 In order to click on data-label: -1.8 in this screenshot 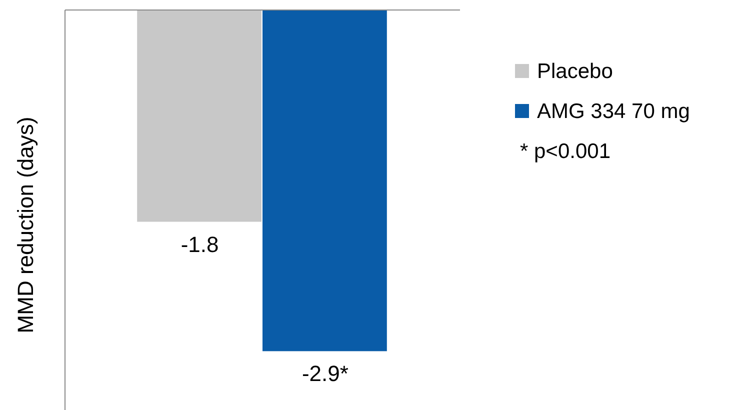, I will do `click(199, 244)`.